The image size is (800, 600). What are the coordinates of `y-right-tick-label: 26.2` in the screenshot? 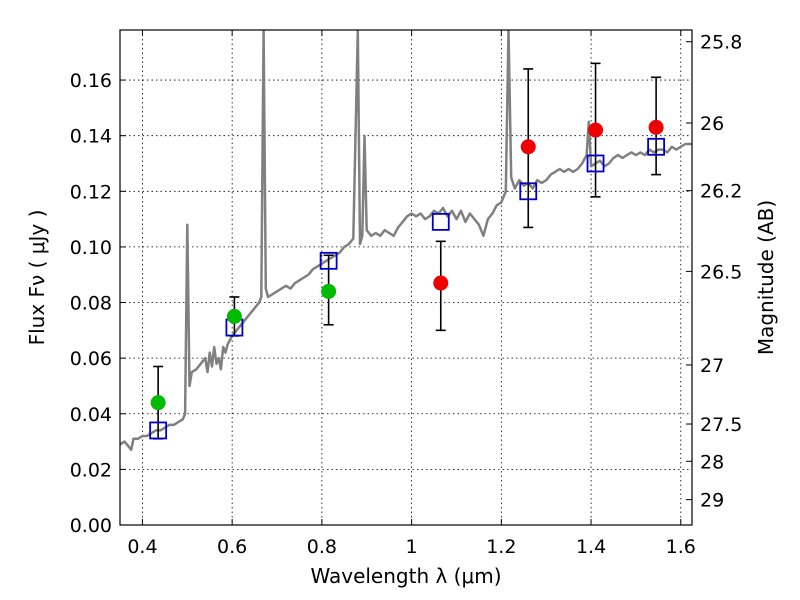 It's located at (721, 192).